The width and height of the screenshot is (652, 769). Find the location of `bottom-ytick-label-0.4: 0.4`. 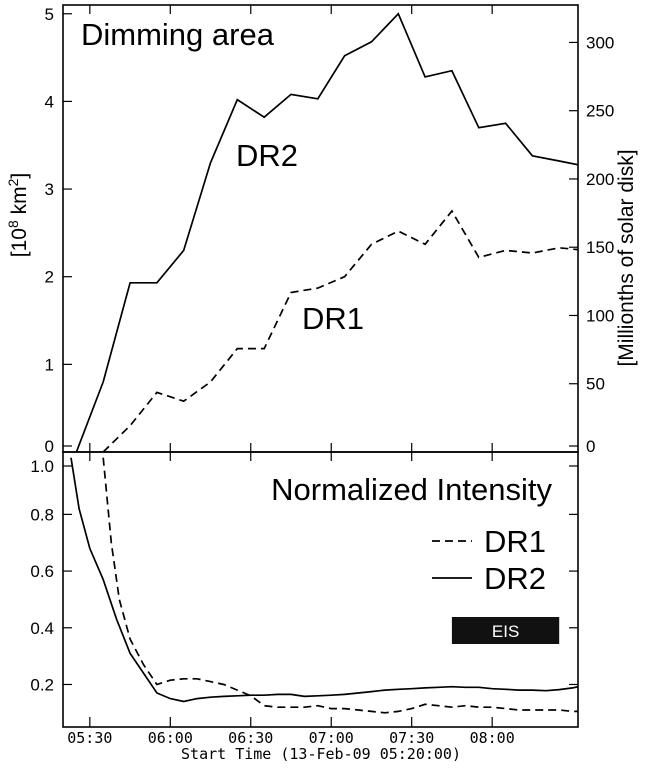

bottom-ytick-label-0.4: 0.4 is located at coordinates (42, 628).